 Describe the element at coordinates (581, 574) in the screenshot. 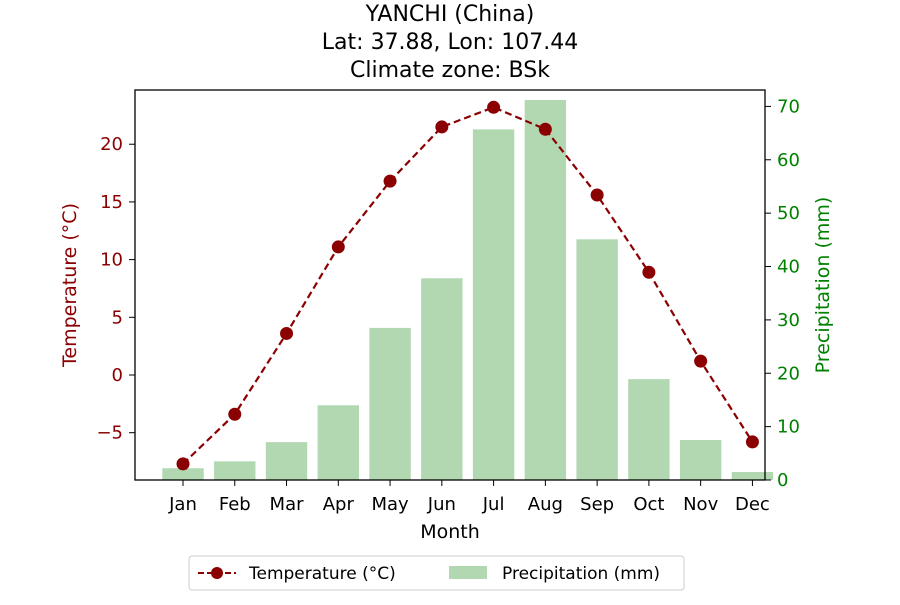

I see `legend-precipitation-label: Precipitation (mm)` at that location.